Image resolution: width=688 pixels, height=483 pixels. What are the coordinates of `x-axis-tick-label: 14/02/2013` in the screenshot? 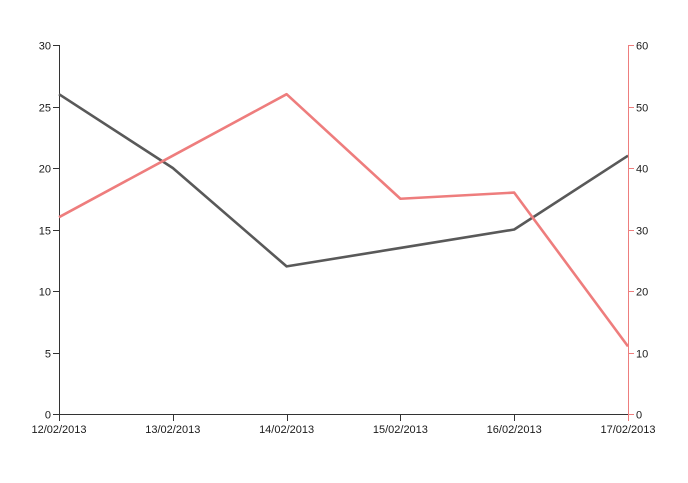 It's located at (286, 430).